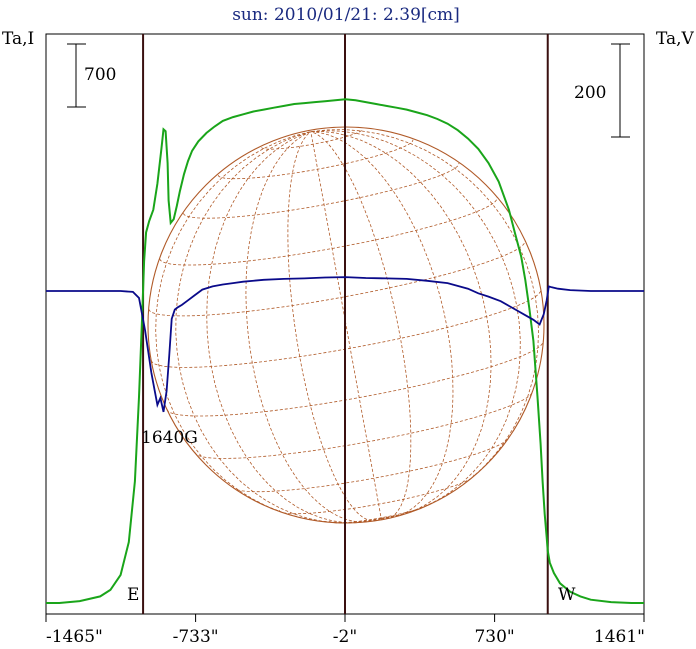 This screenshot has height=649, width=696. Describe the element at coordinates (346, 15) in the screenshot. I see `chart-title: sun: 2010/01/21: 2.39[cm]` at that location.